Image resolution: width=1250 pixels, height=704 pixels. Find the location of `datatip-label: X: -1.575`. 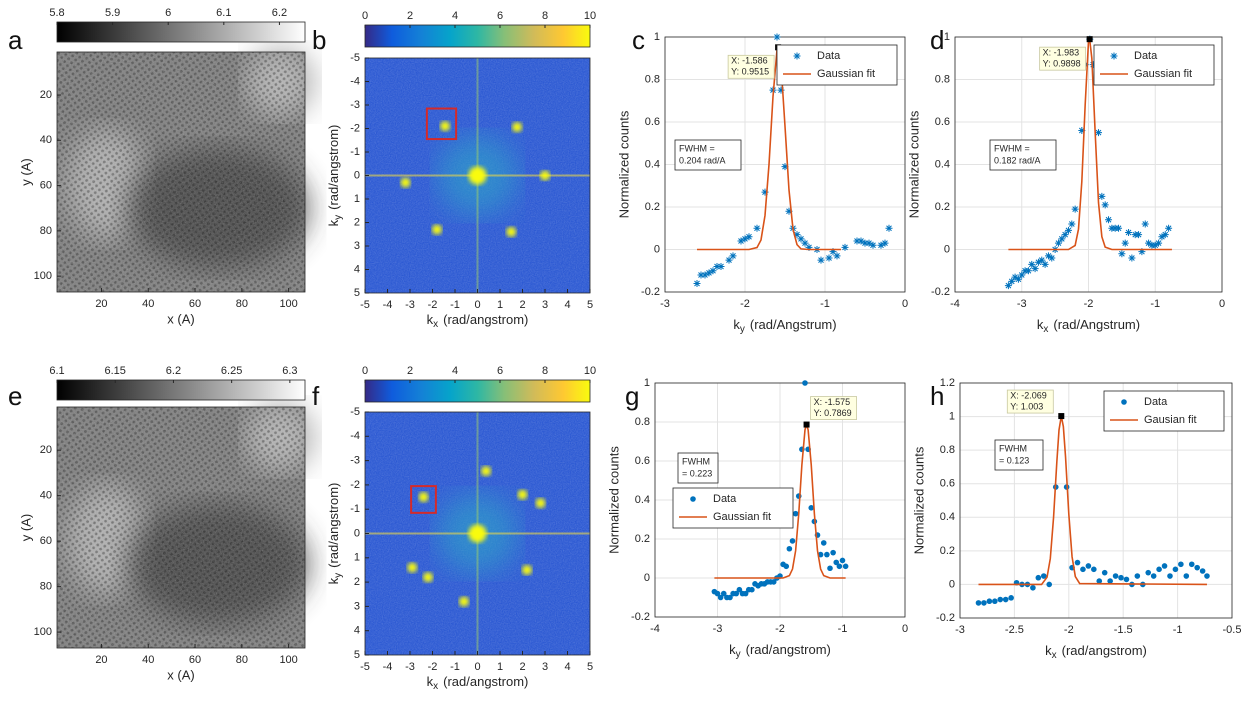

datatip-label: X: -1.575 is located at coordinates (832, 402).